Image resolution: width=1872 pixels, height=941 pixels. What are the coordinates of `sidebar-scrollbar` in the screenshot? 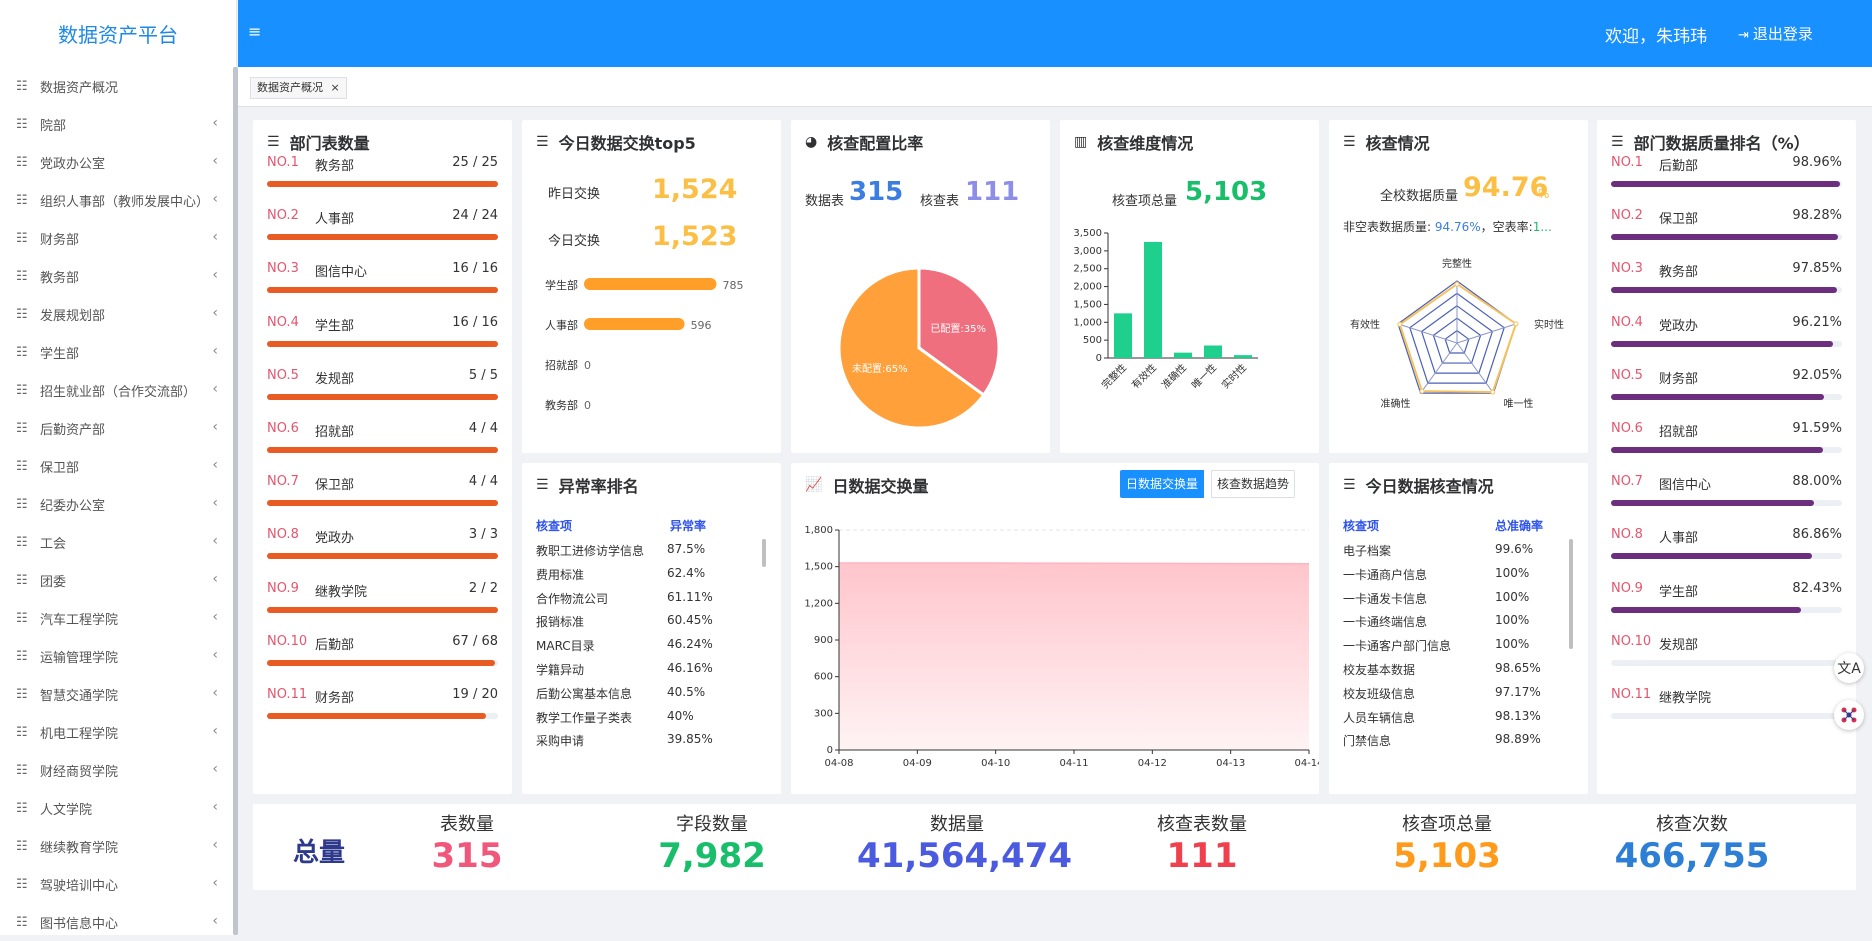 It's located at (235, 501).